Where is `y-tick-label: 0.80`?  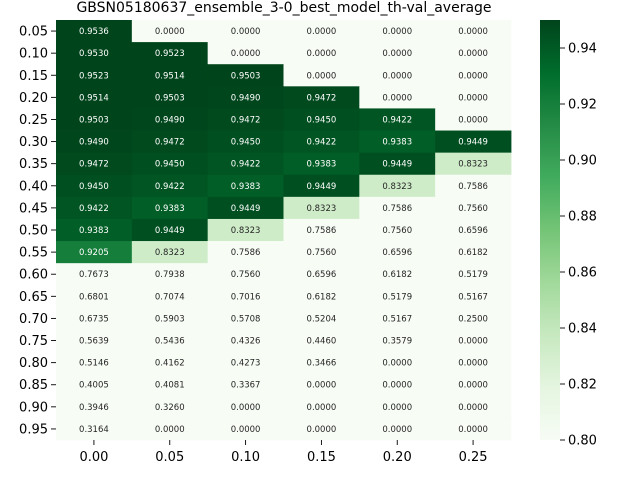 y-tick-label: 0.80 is located at coordinates (33, 363).